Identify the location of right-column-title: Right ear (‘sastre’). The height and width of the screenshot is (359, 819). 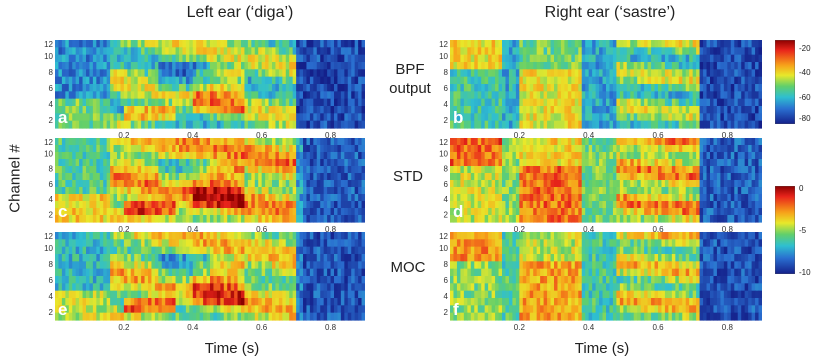
(610, 12).